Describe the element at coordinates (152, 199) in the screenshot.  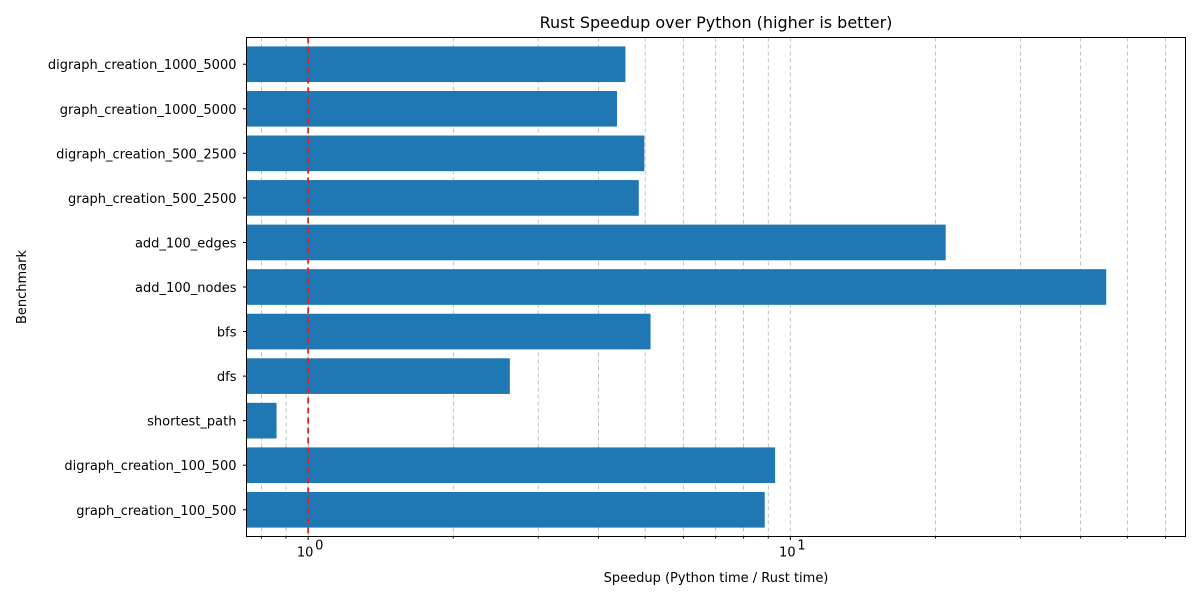
I see `category-label: graph_creation_500_2500` at that location.